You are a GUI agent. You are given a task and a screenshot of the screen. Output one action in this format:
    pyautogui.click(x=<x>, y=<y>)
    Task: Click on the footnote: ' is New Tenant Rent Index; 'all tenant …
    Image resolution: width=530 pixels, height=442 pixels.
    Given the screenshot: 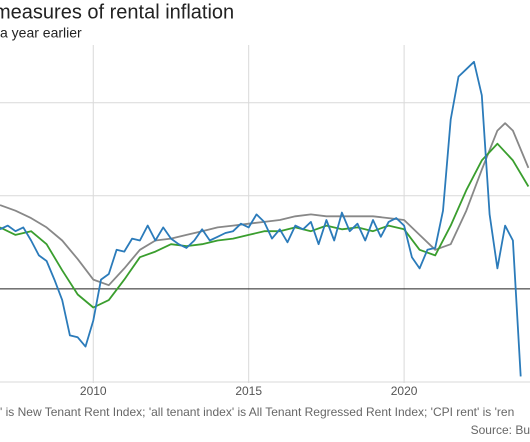 What is the action you would take?
    pyautogui.click(x=257, y=412)
    